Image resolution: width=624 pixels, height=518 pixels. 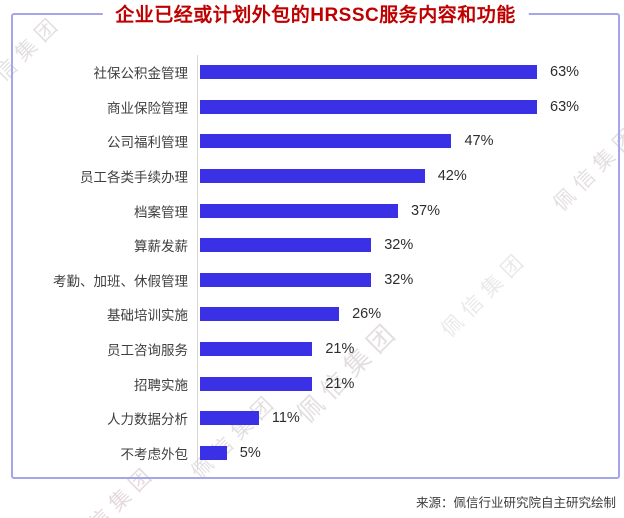 I want to click on chart-row: 员工咨询服务 21%, so click(x=315, y=349).